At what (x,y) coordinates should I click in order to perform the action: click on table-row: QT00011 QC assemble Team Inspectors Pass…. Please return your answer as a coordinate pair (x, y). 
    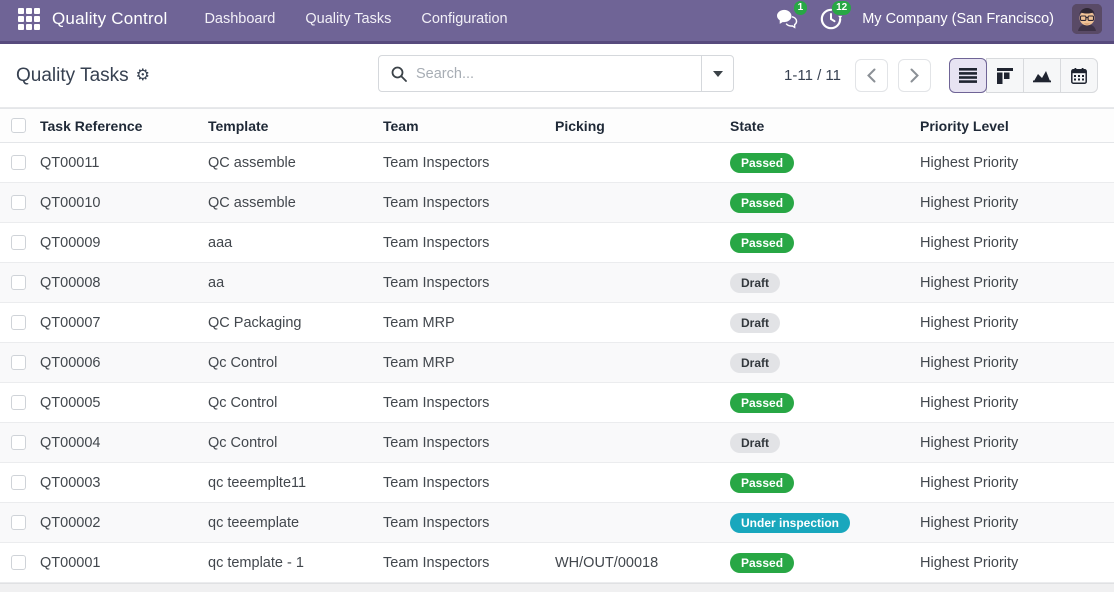
    Looking at the image, I should click on (557, 162).